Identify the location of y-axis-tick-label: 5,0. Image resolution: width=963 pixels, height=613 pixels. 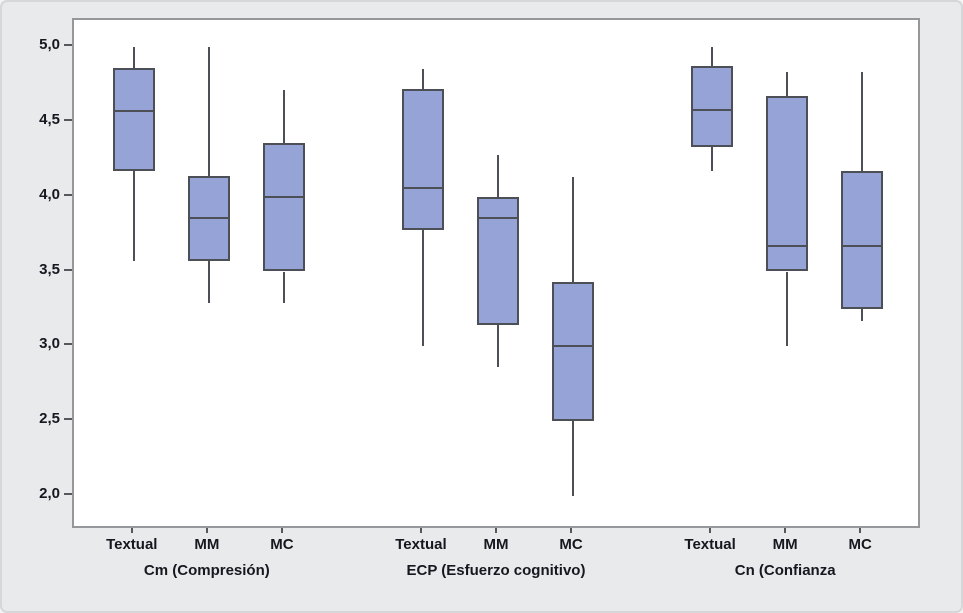
(49, 44).